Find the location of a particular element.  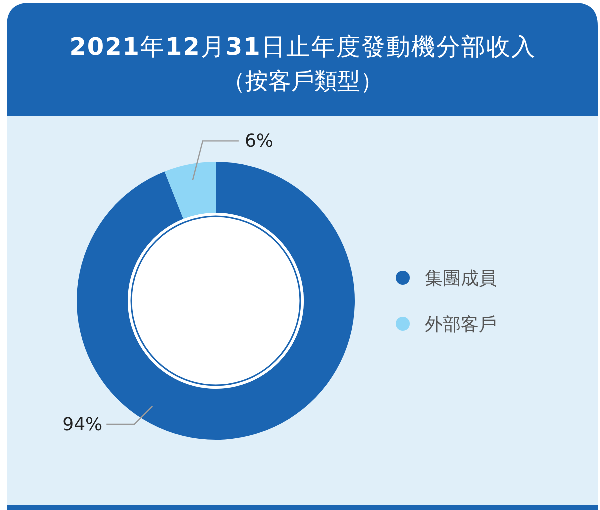

data-label: 6% is located at coordinates (259, 141).